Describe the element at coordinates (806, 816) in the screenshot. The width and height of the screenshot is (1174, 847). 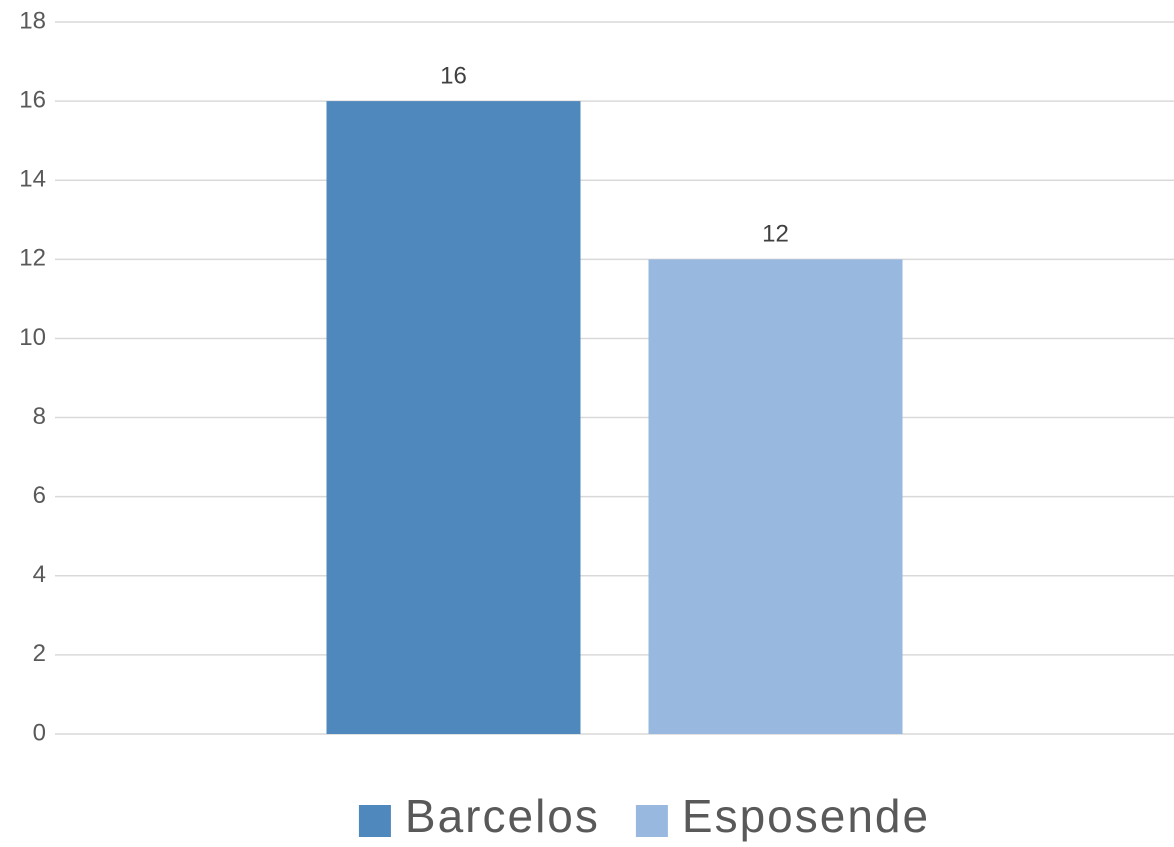
I see `legend-label: Esposende` at that location.